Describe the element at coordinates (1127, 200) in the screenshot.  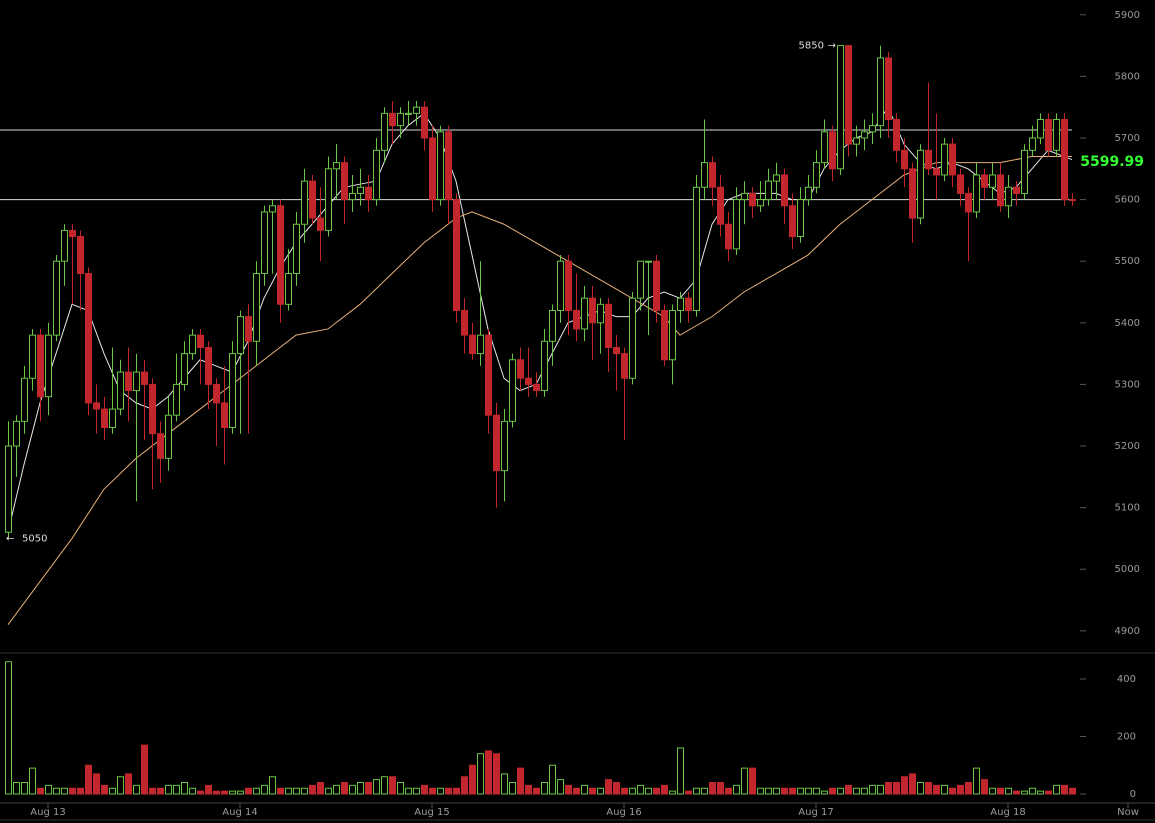
I see `y-tick-label: 5600` at that location.